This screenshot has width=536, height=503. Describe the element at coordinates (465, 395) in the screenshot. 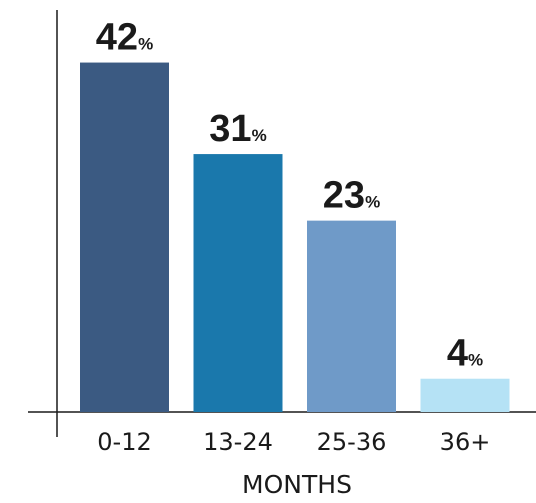

I see `bar-36-` at that location.